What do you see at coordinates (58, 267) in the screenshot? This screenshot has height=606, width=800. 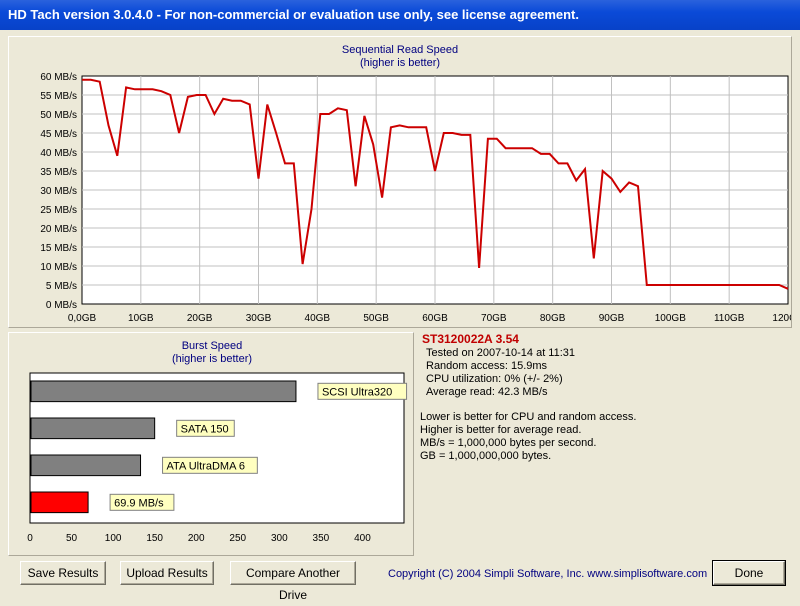 I see `read-y-tick-label: 10 MB/s` at bounding box center [58, 267].